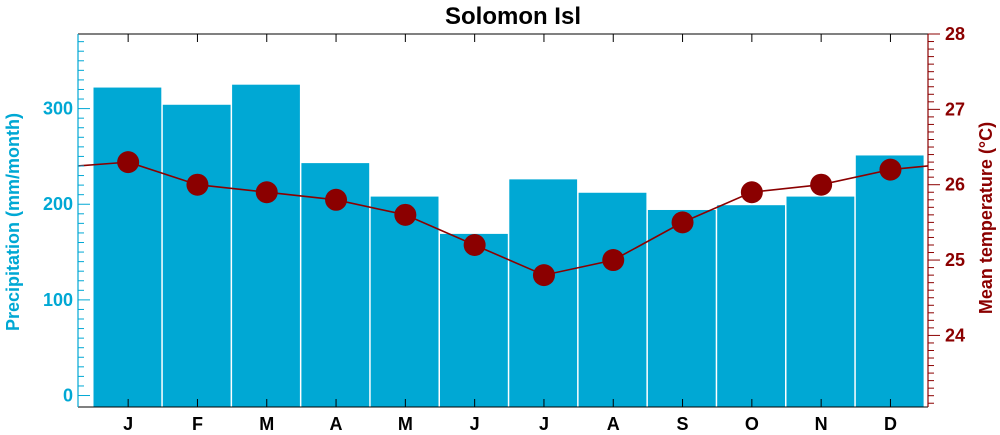 This screenshot has height=435, width=1000. Describe the element at coordinates (955, 109) in the screenshot. I see `right-tick-label: 27` at that location.